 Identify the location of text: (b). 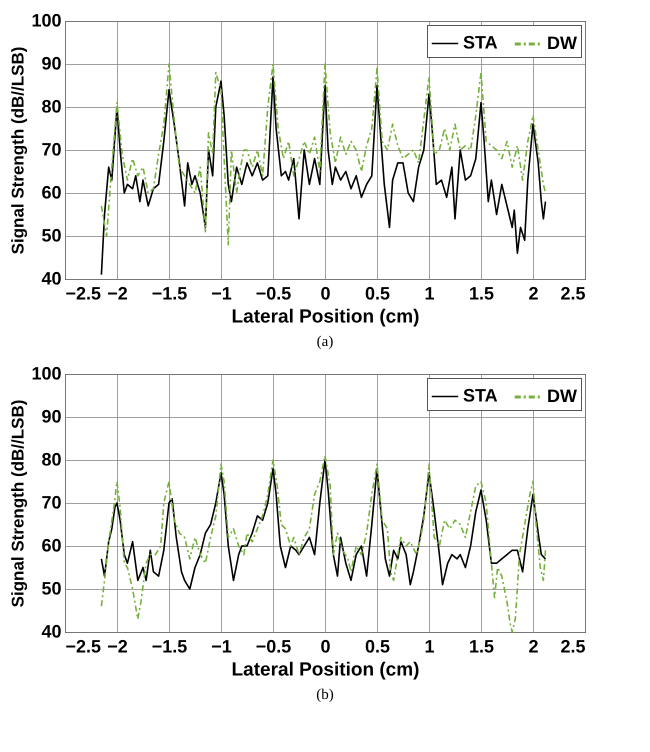
(325, 695).